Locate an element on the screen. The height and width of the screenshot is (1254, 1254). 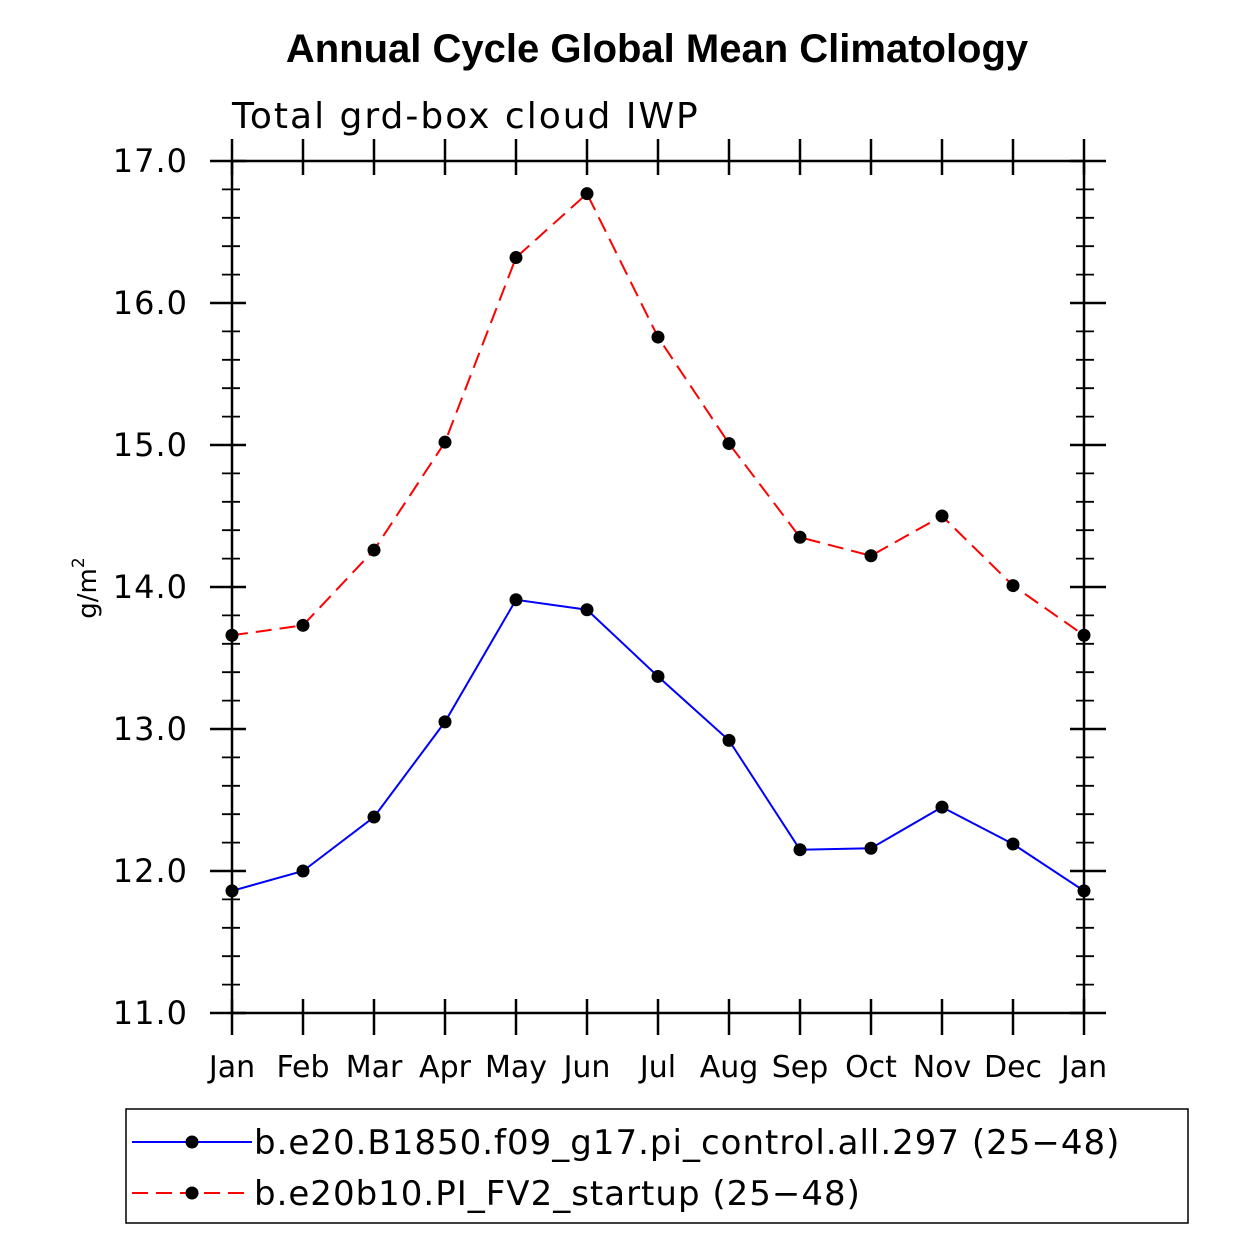
legend-label-2: b.e20b10.PI_FV2_startup (25−48) is located at coordinates (557, 1194).